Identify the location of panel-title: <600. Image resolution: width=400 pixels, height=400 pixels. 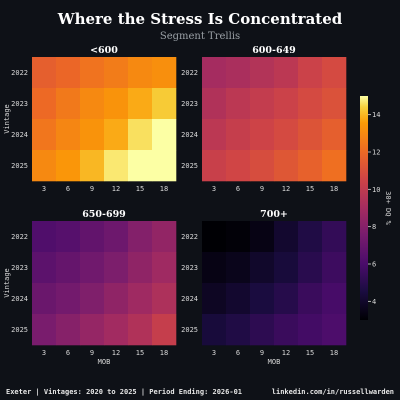
(104, 50).